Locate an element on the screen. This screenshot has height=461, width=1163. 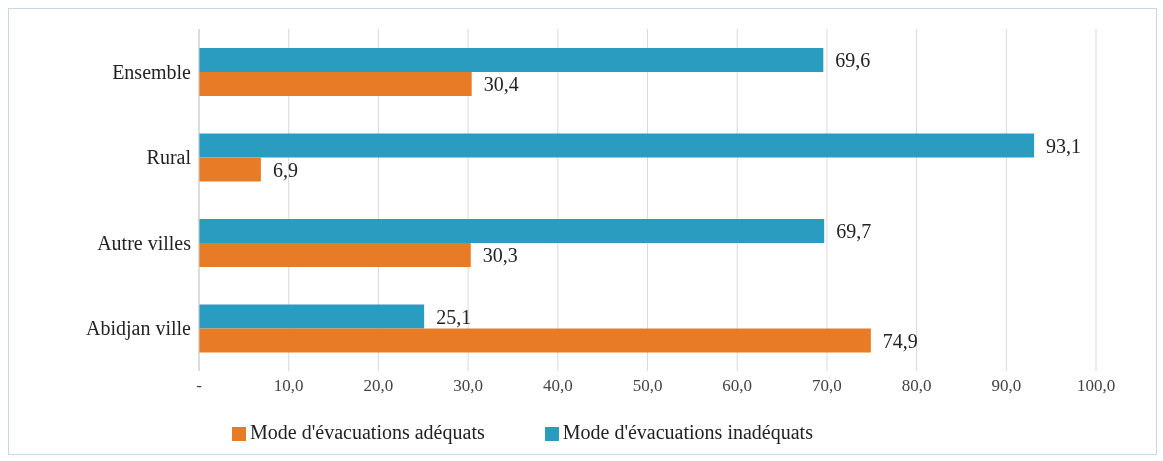
y-tick-label: Autre villes is located at coordinates (144, 242).